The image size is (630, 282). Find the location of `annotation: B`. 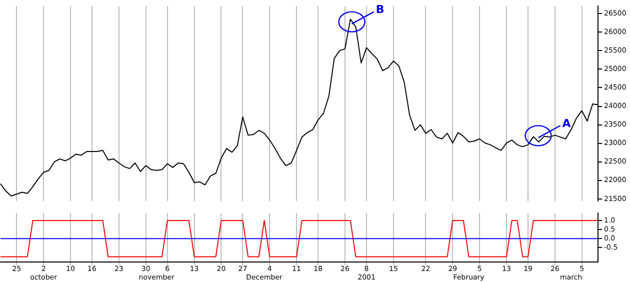

annotation: B is located at coordinates (380, 9).